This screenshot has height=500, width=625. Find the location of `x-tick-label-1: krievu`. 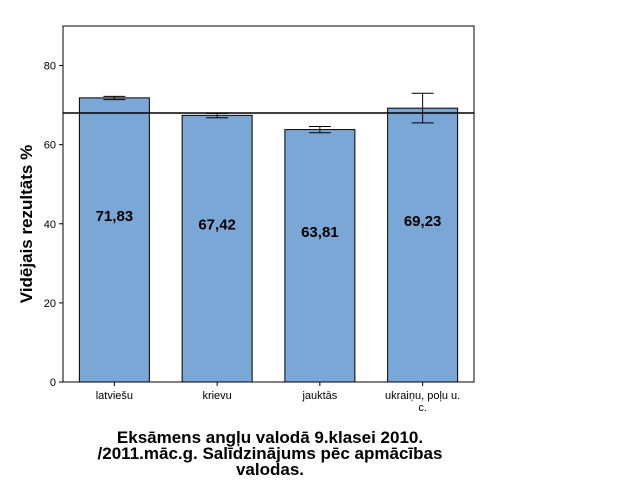

x-tick-label-1: krievu is located at coordinates (216, 396).